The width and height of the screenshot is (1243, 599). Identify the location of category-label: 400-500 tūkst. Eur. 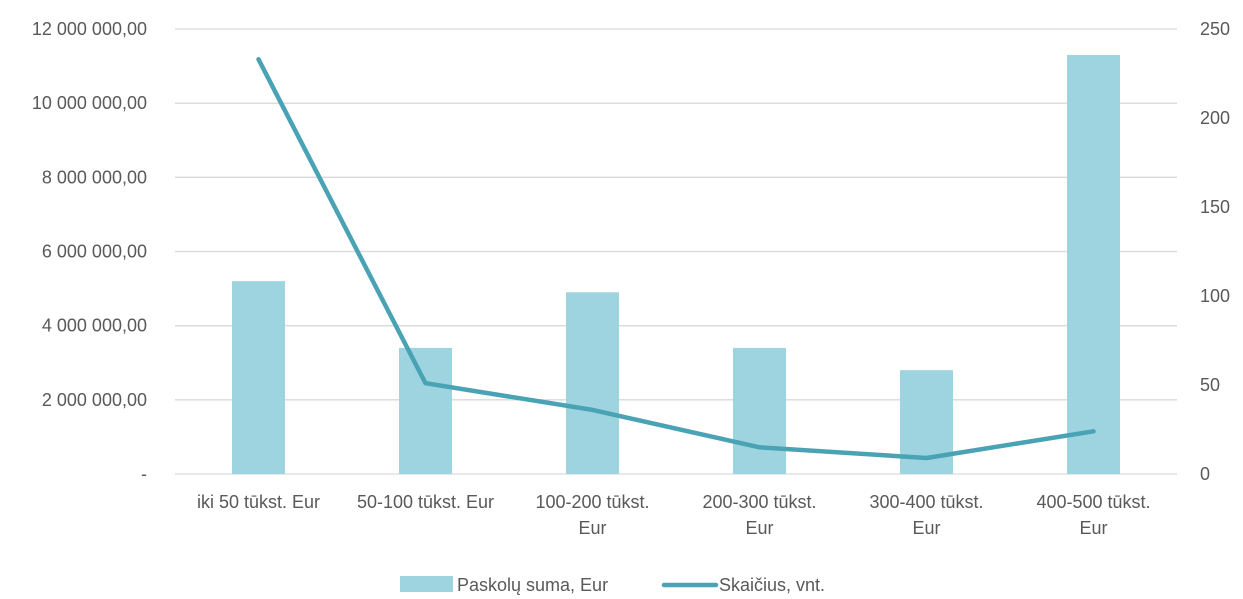
(1093, 515).